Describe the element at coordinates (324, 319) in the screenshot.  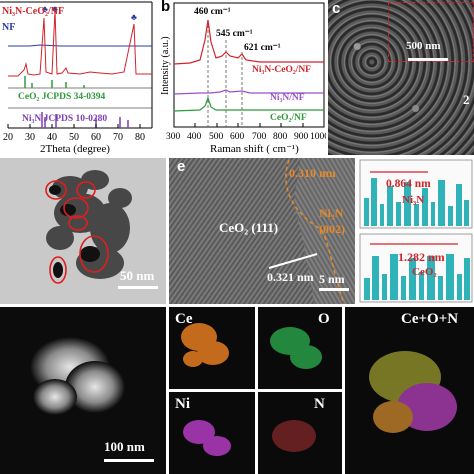
I see `map-label: O` at that location.